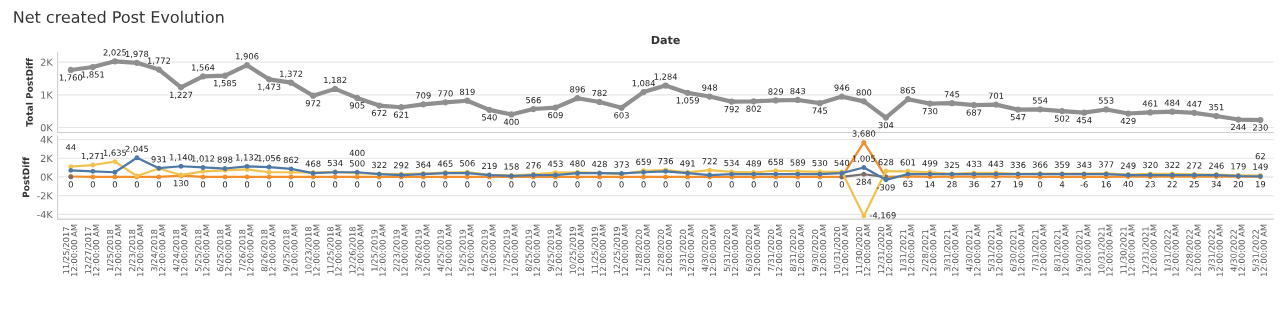 This screenshot has width=1280, height=327. What do you see at coordinates (753, 108) in the screenshot?
I see `data-label: 802` at bounding box center [753, 108].